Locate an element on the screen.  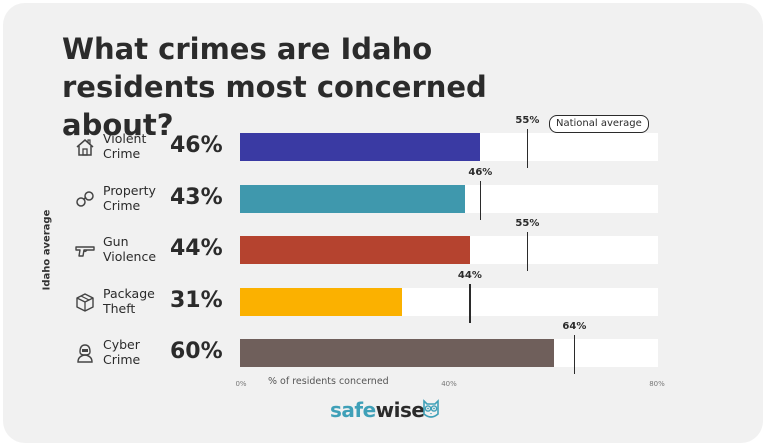
category-label: Property Crime is located at coordinates (138, 198).